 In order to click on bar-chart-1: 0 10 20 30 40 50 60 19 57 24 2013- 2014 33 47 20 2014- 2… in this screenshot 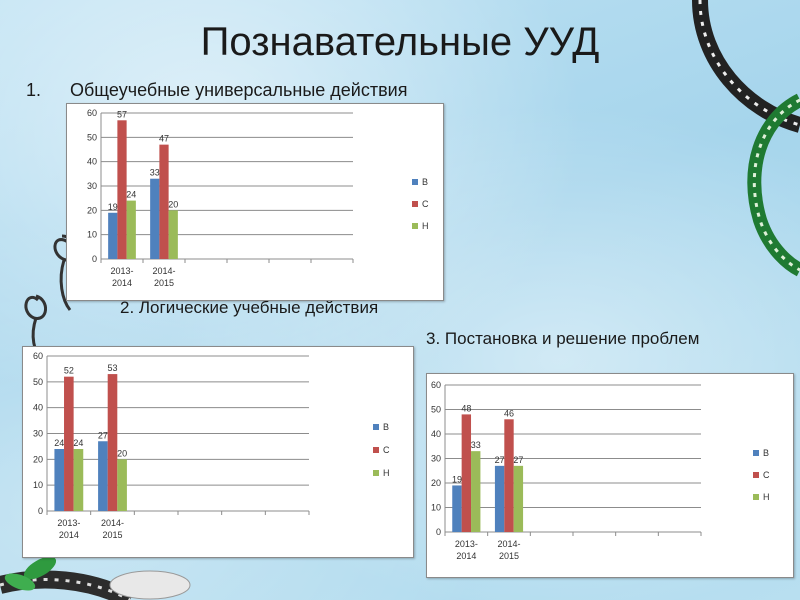, I will do `click(258, 198)`.